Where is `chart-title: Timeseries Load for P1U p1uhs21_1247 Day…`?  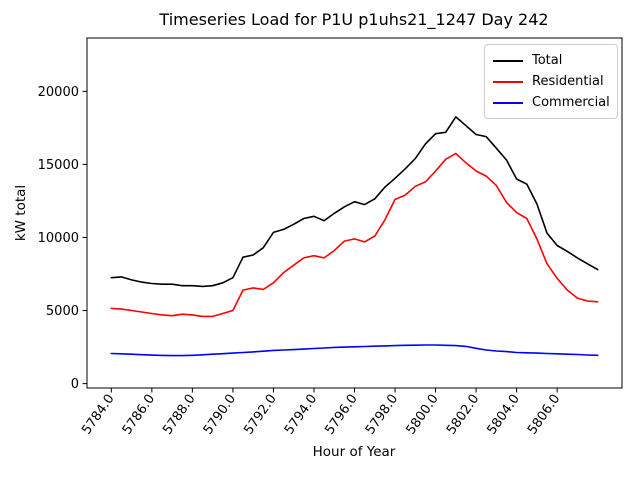 chart-title: Timeseries Load for P1U p1uhs21_1247 Day… is located at coordinates (353, 20).